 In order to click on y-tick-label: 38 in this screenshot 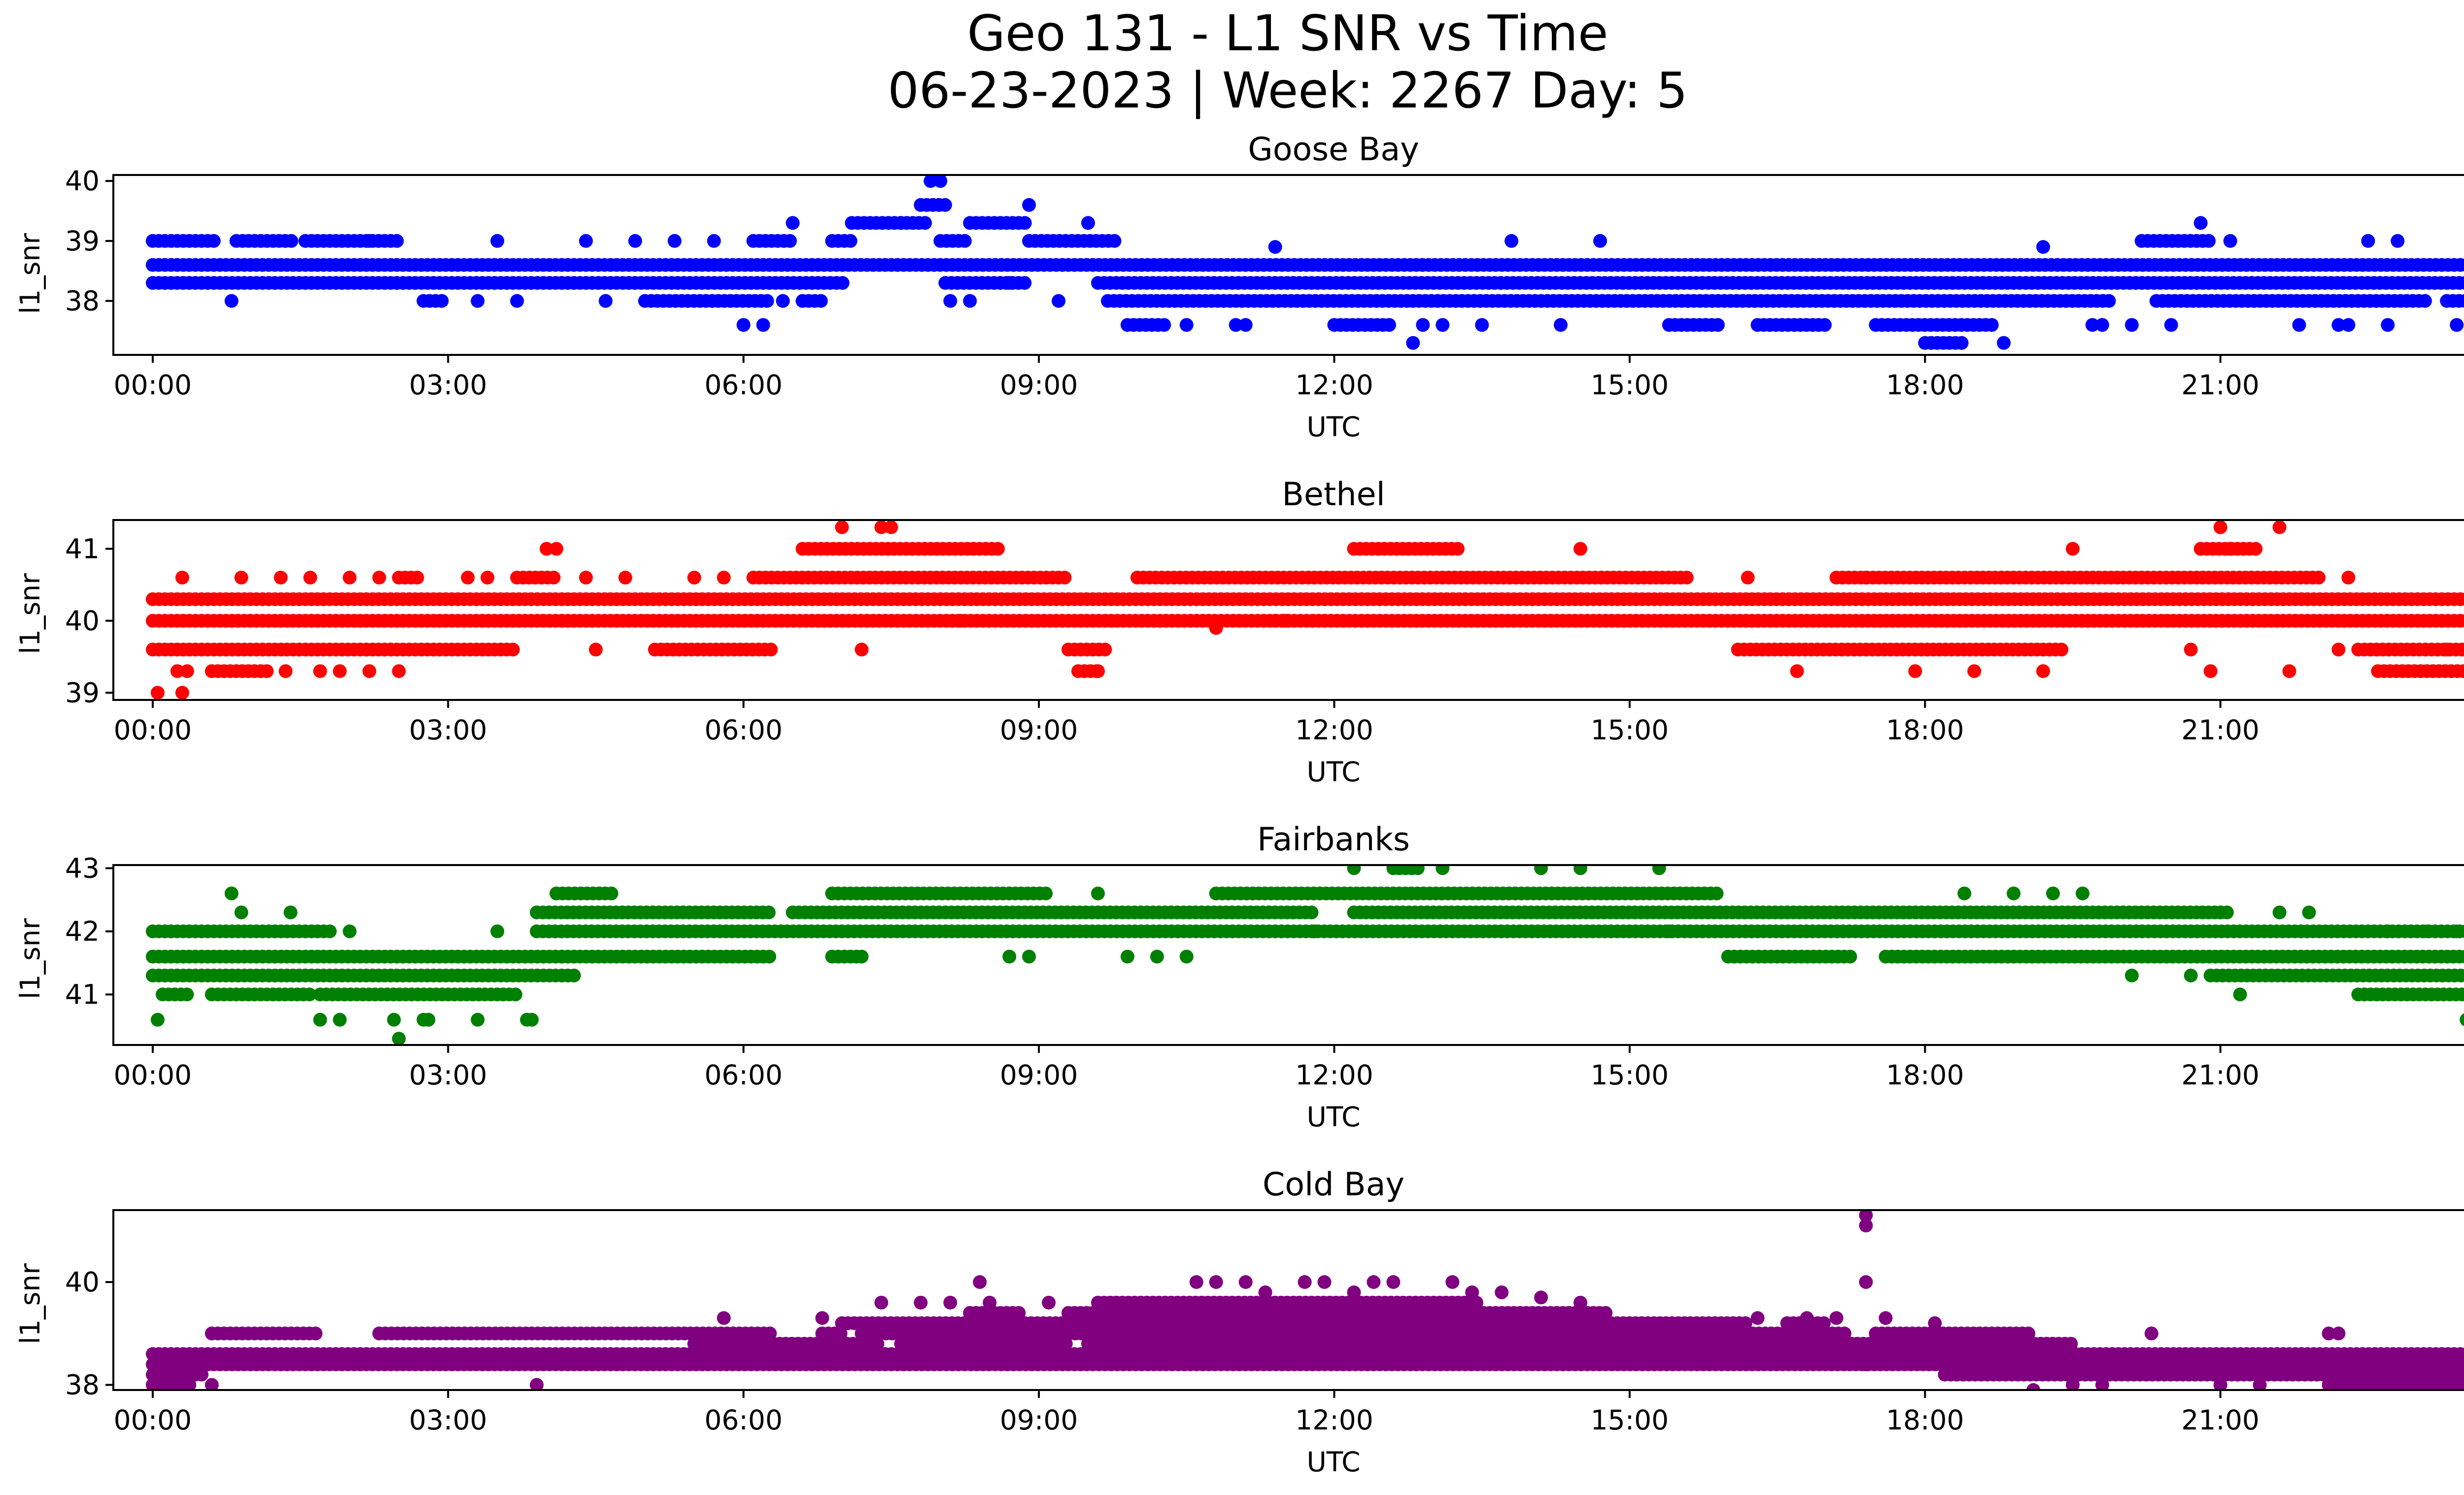, I will do `click(82, 301)`.